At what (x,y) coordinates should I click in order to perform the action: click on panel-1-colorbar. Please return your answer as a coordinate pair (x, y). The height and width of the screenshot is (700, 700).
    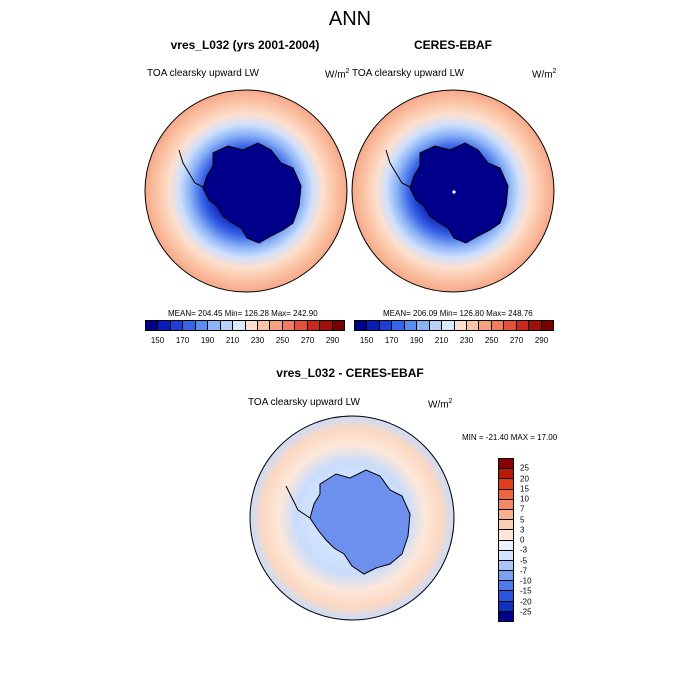
    Looking at the image, I should click on (245, 325).